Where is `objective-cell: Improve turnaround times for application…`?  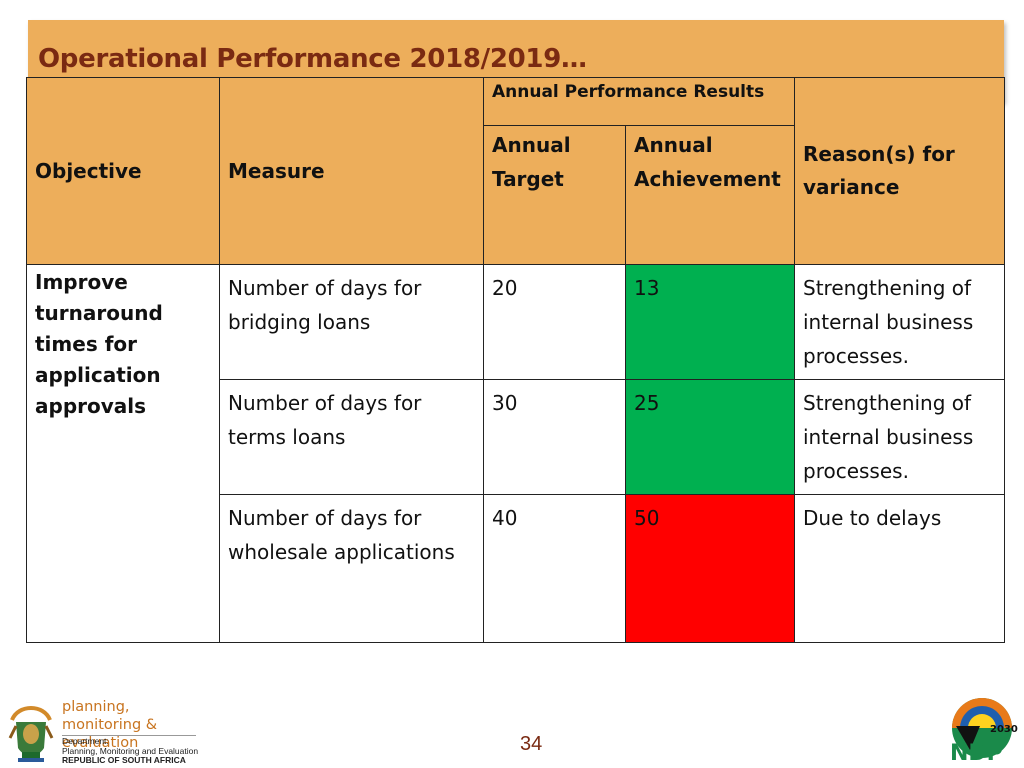
objective-cell: Improve turnaround times for application… is located at coordinates (123, 453).